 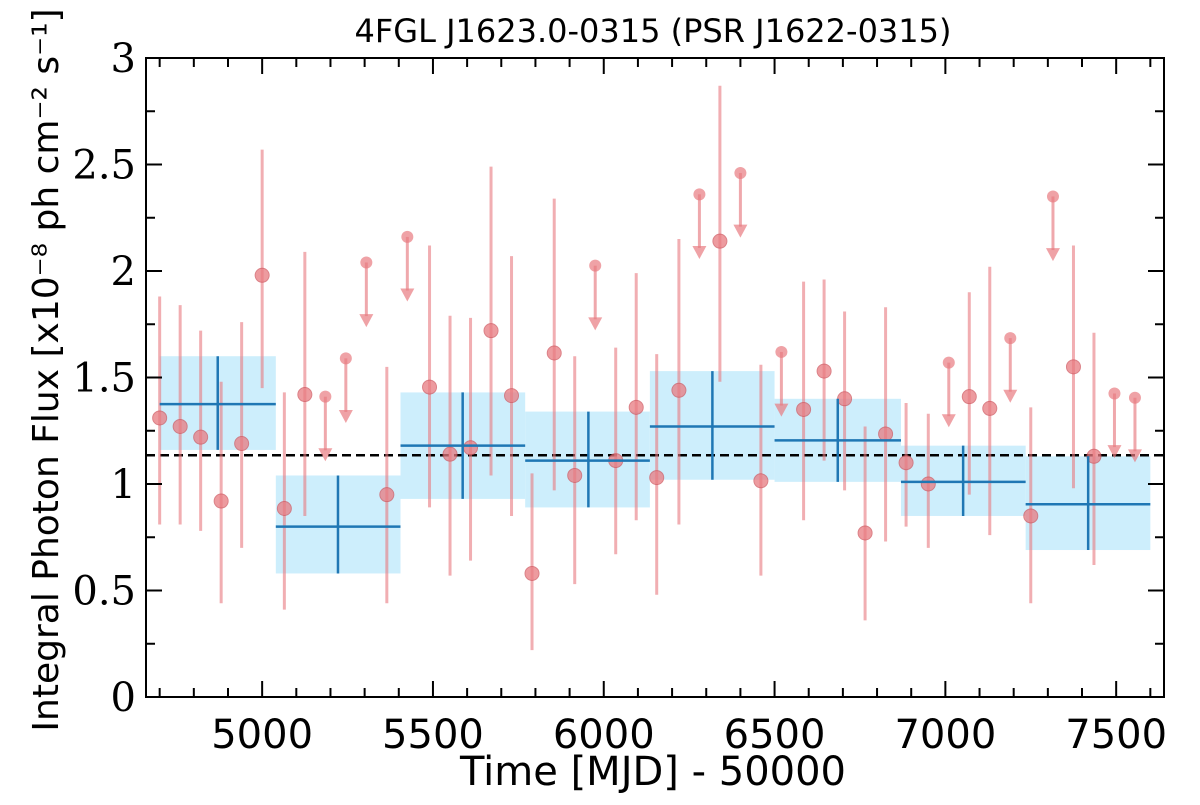 I want to click on x-tick-label-1: 5500, so click(x=433, y=735).